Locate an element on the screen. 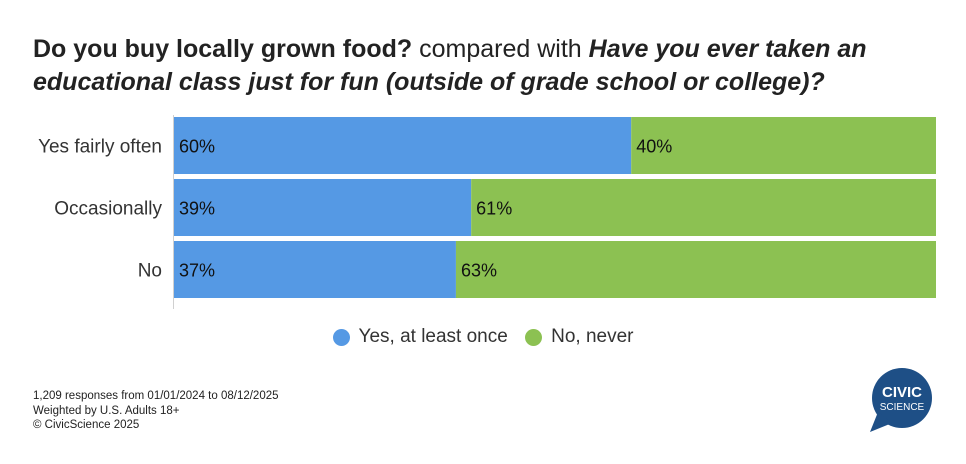  bar-no-no-never is located at coordinates (695, 269).